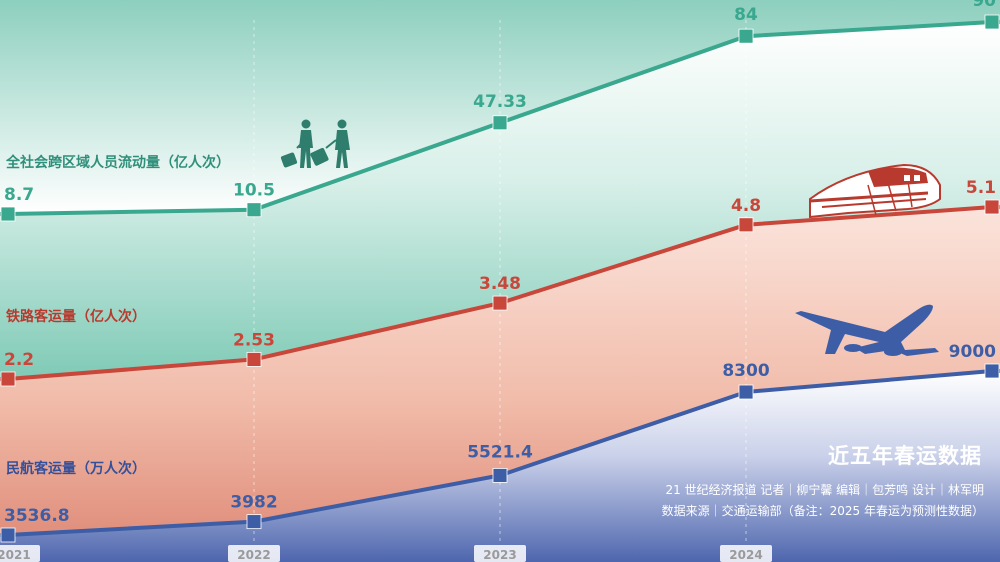 The height and width of the screenshot is (562, 1000). Describe the element at coordinates (981, 188) in the screenshot. I see `data-label-rail: 5.1` at that location.